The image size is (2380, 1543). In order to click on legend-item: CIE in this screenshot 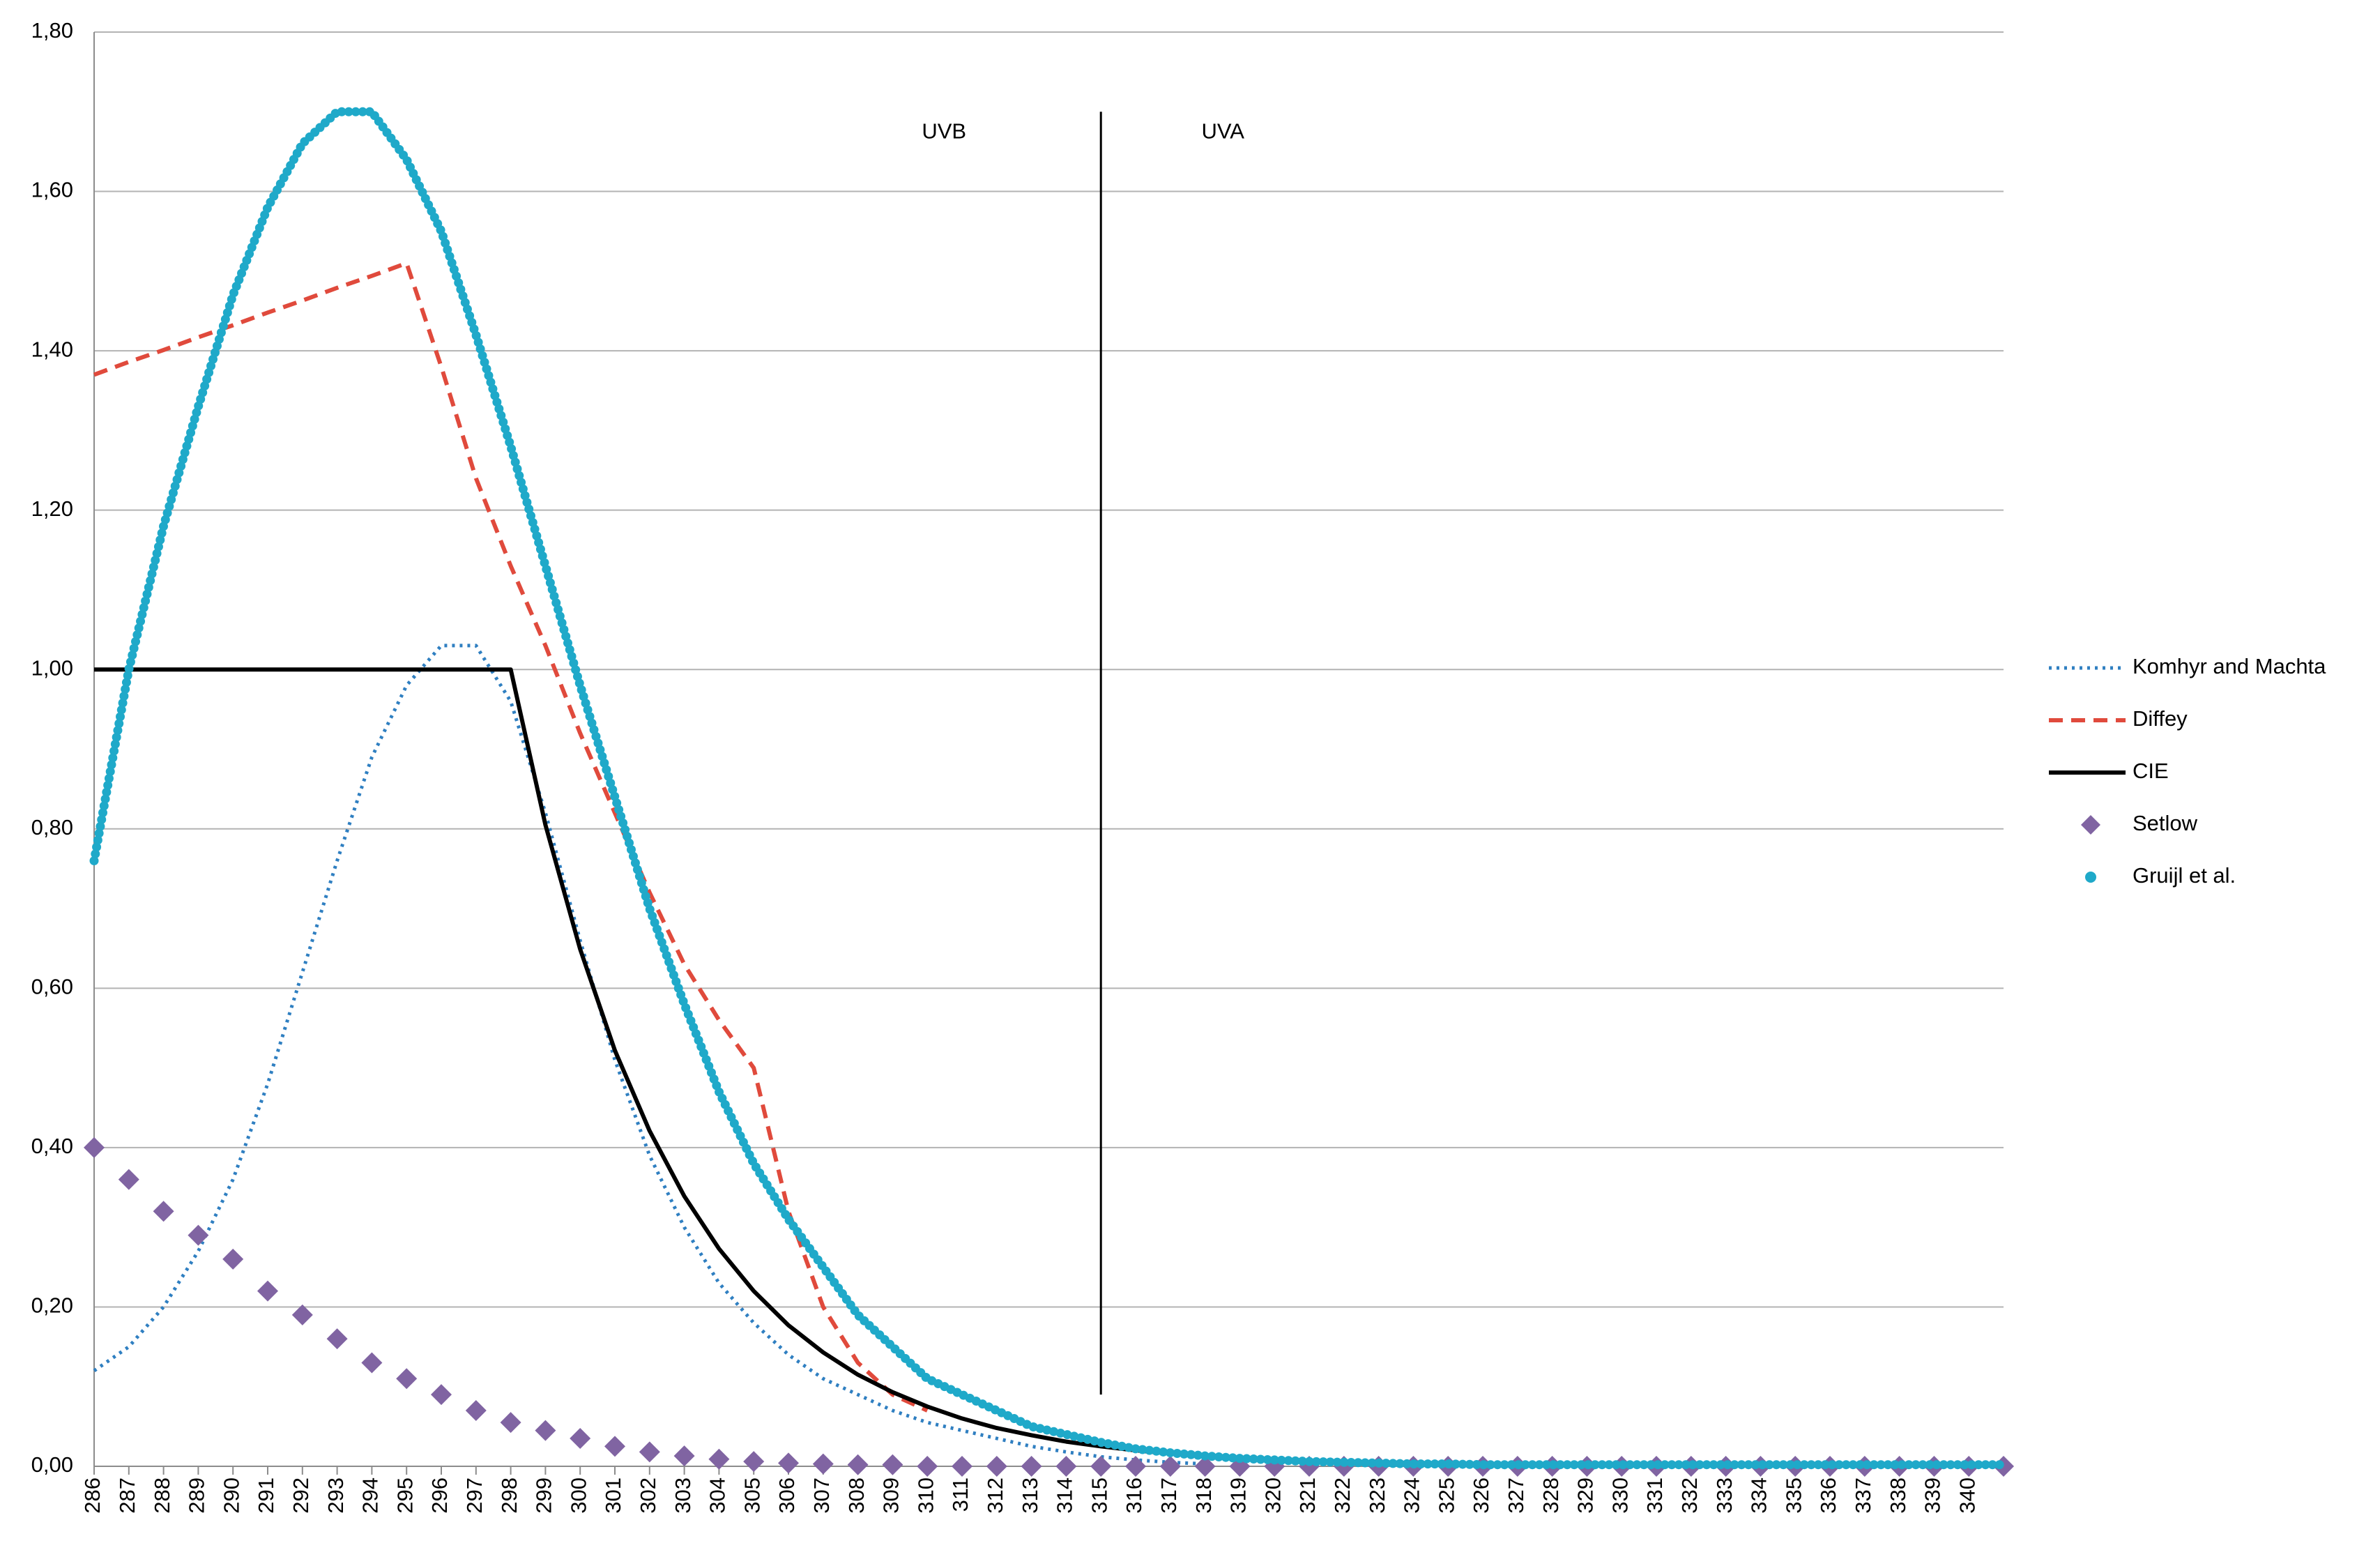, I will do `click(2109, 771)`.